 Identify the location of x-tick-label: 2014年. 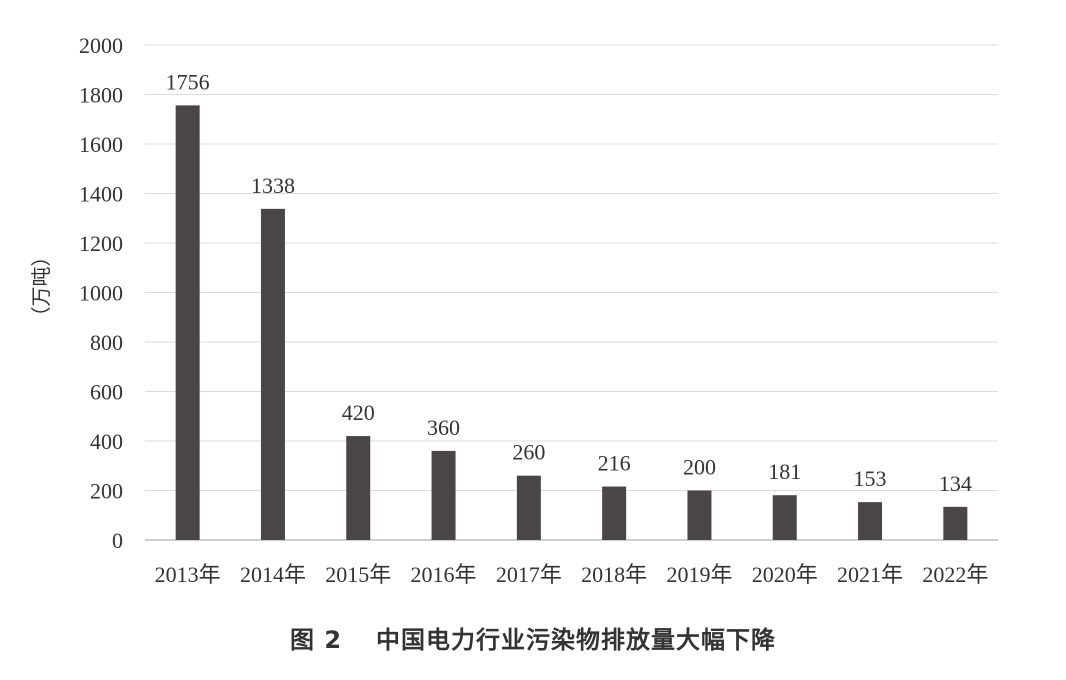
(273, 574).